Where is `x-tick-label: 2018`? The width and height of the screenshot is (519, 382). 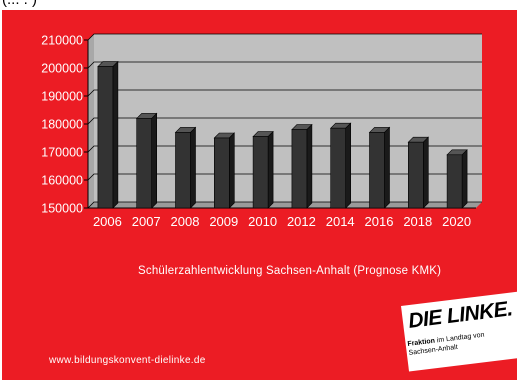 x-tick-label: 2018 is located at coordinates (417, 221).